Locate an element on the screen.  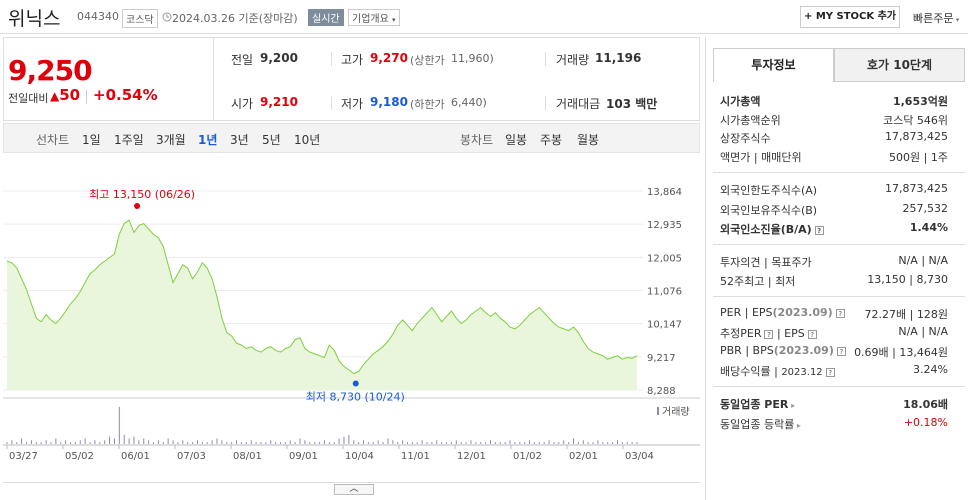
company-info-dropdown: 기업개요 ▾ is located at coordinates (374, 17).